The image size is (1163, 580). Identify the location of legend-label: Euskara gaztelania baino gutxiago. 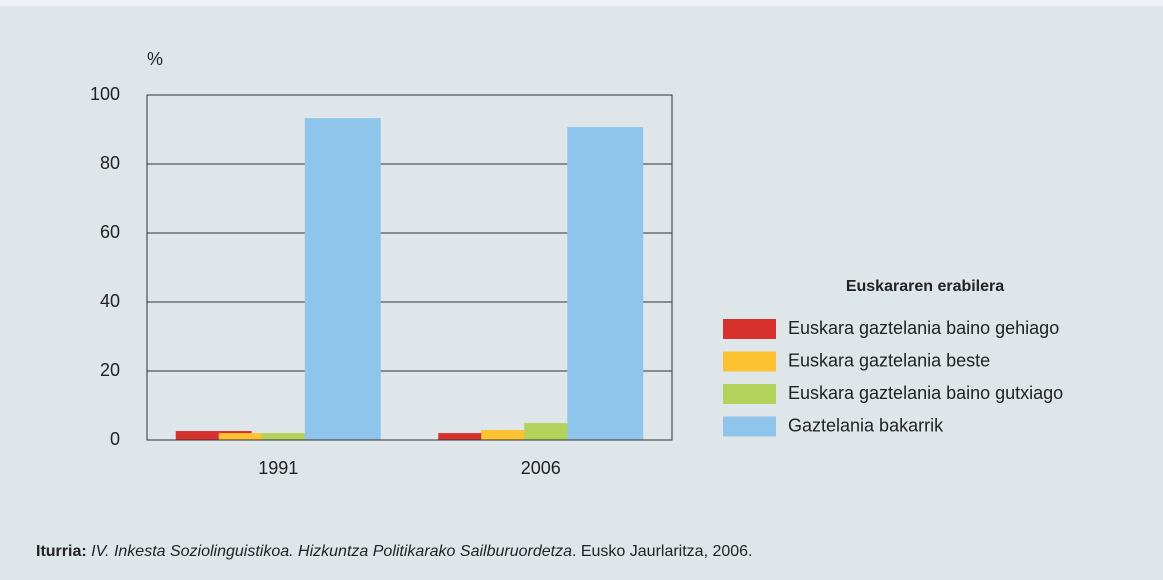
(925, 393).